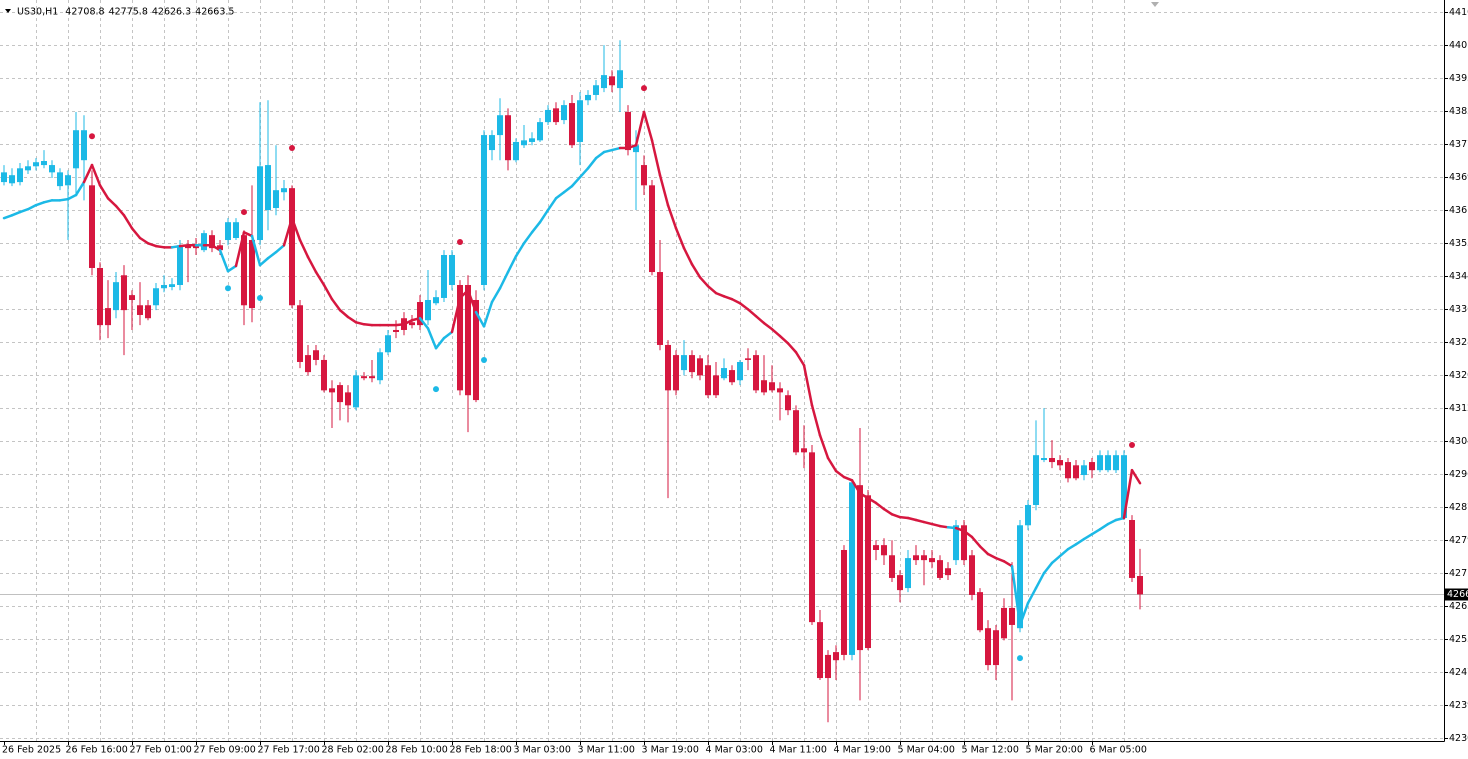  What do you see at coordinates (225, 750) in the screenshot?
I see `x-tick-label: 27 Feb 09:00` at bounding box center [225, 750].